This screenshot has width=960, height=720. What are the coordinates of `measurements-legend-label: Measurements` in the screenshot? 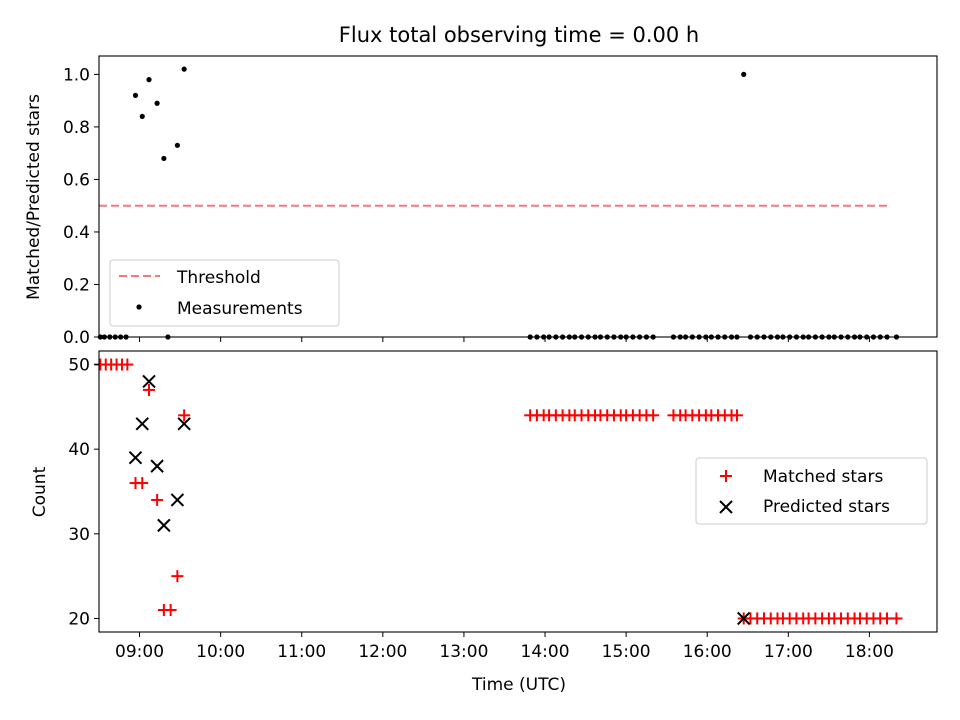 It's located at (240, 309).